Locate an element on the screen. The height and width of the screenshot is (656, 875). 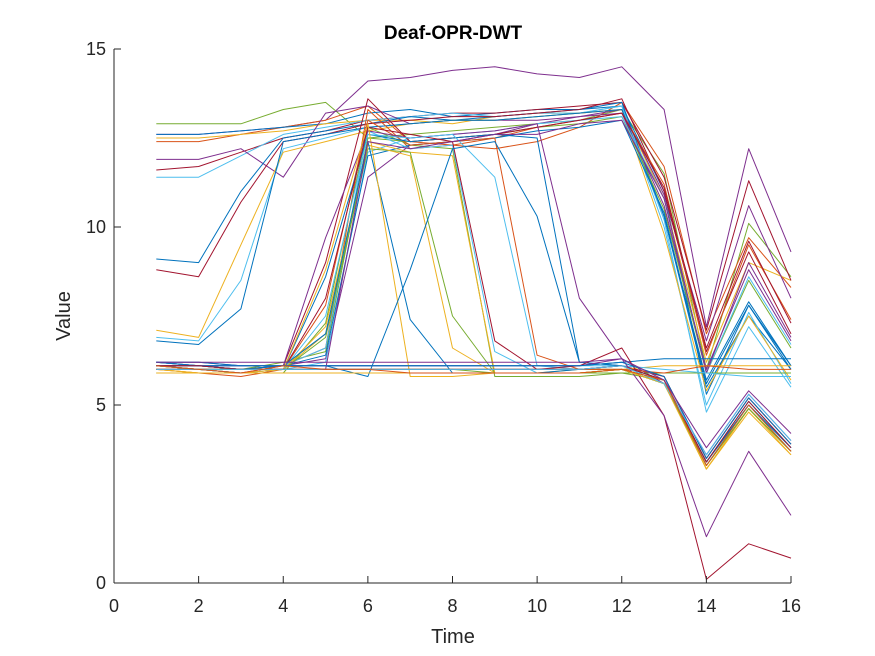
y-axis-label: Value is located at coordinates (64, 316).